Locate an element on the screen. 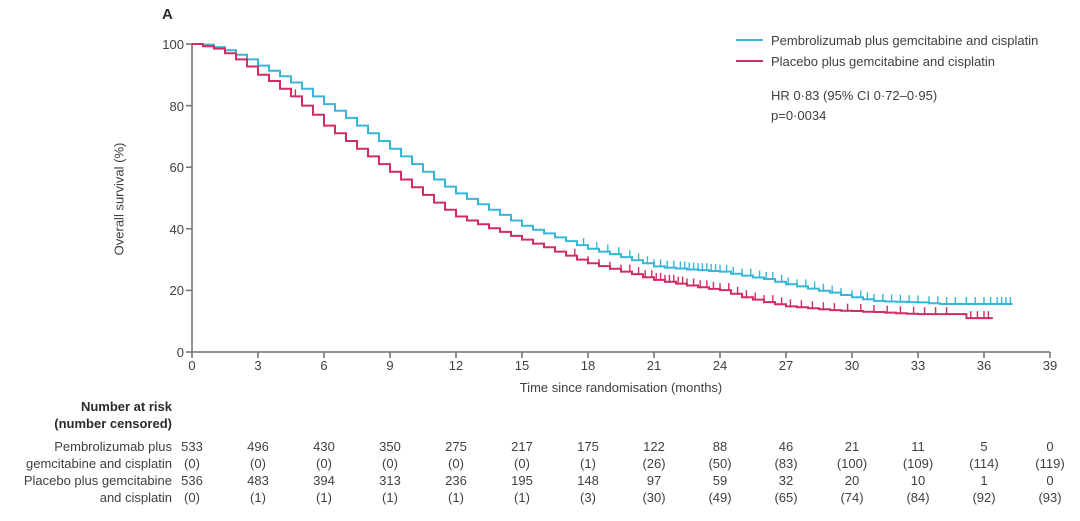  y-tick-label: 100 is located at coordinates (173, 44).